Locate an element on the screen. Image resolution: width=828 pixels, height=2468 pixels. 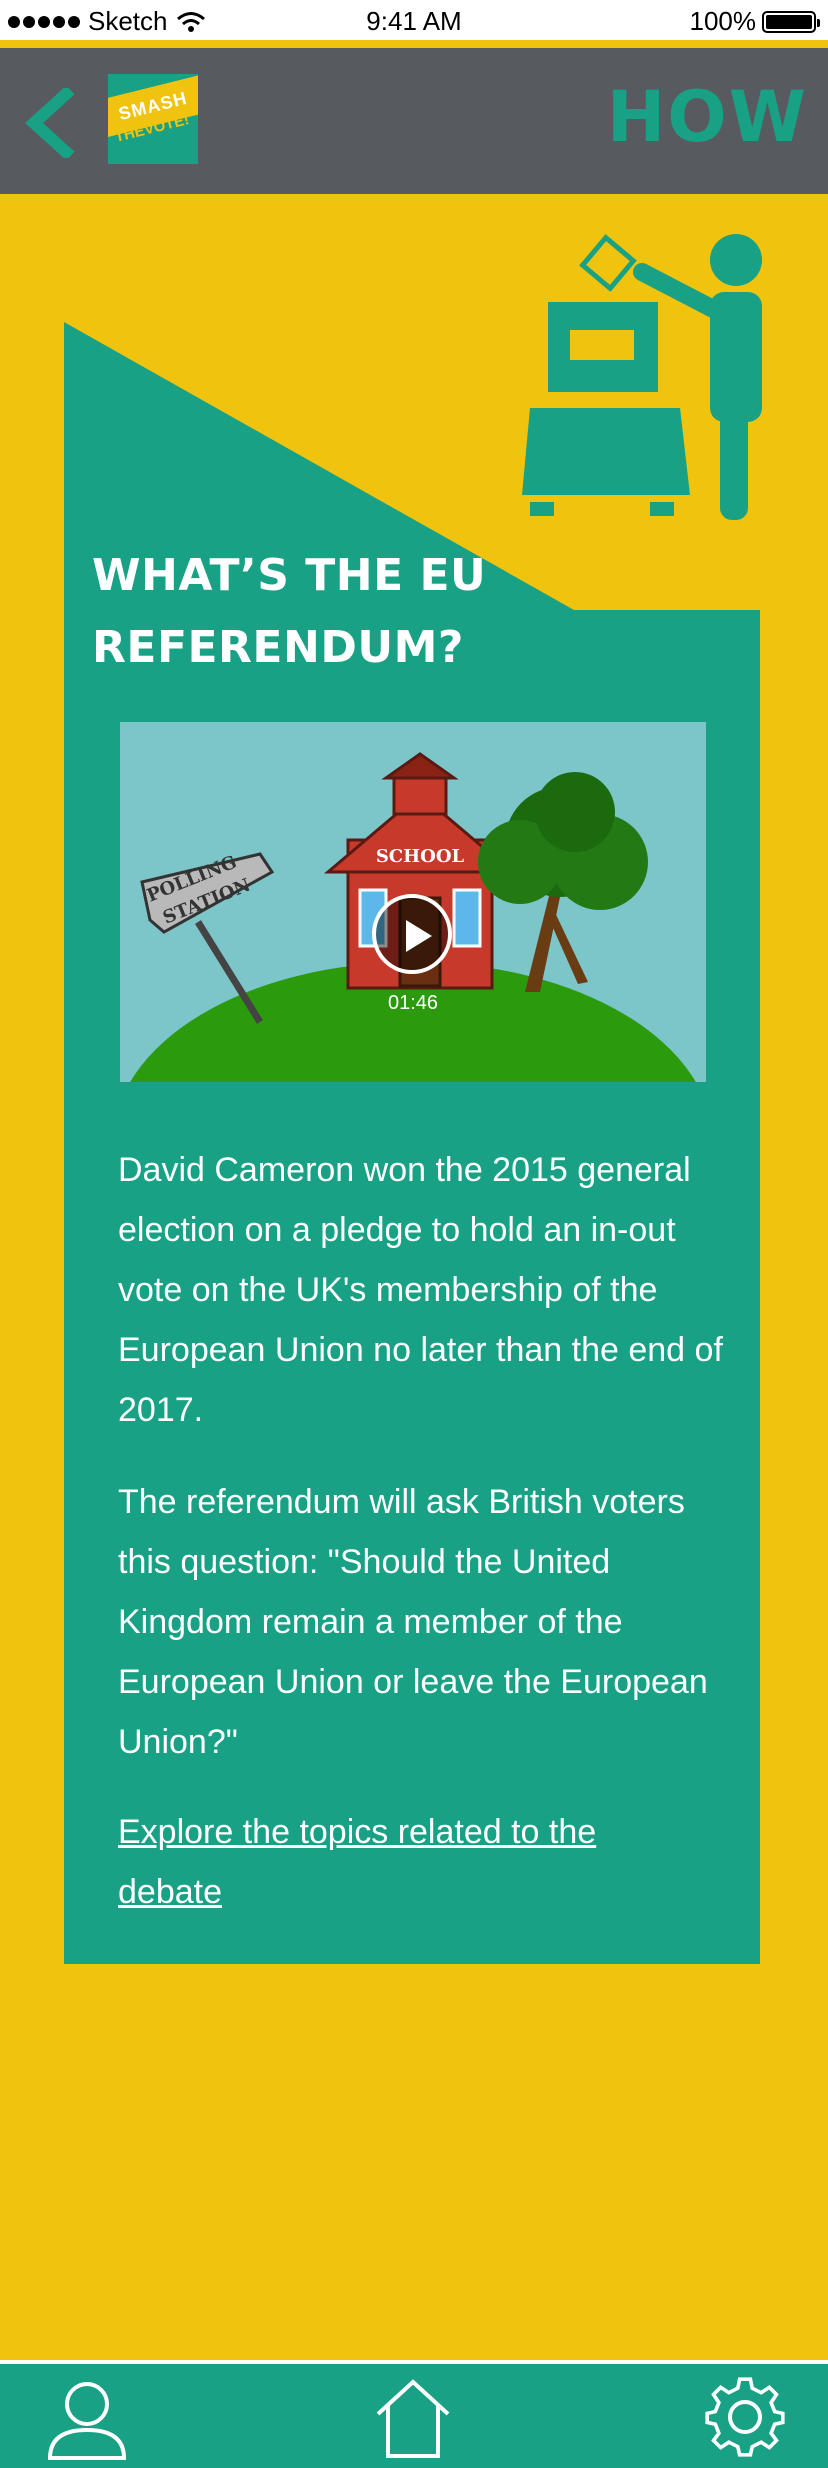
tabbar-divider is located at coordinates (414, 2362).